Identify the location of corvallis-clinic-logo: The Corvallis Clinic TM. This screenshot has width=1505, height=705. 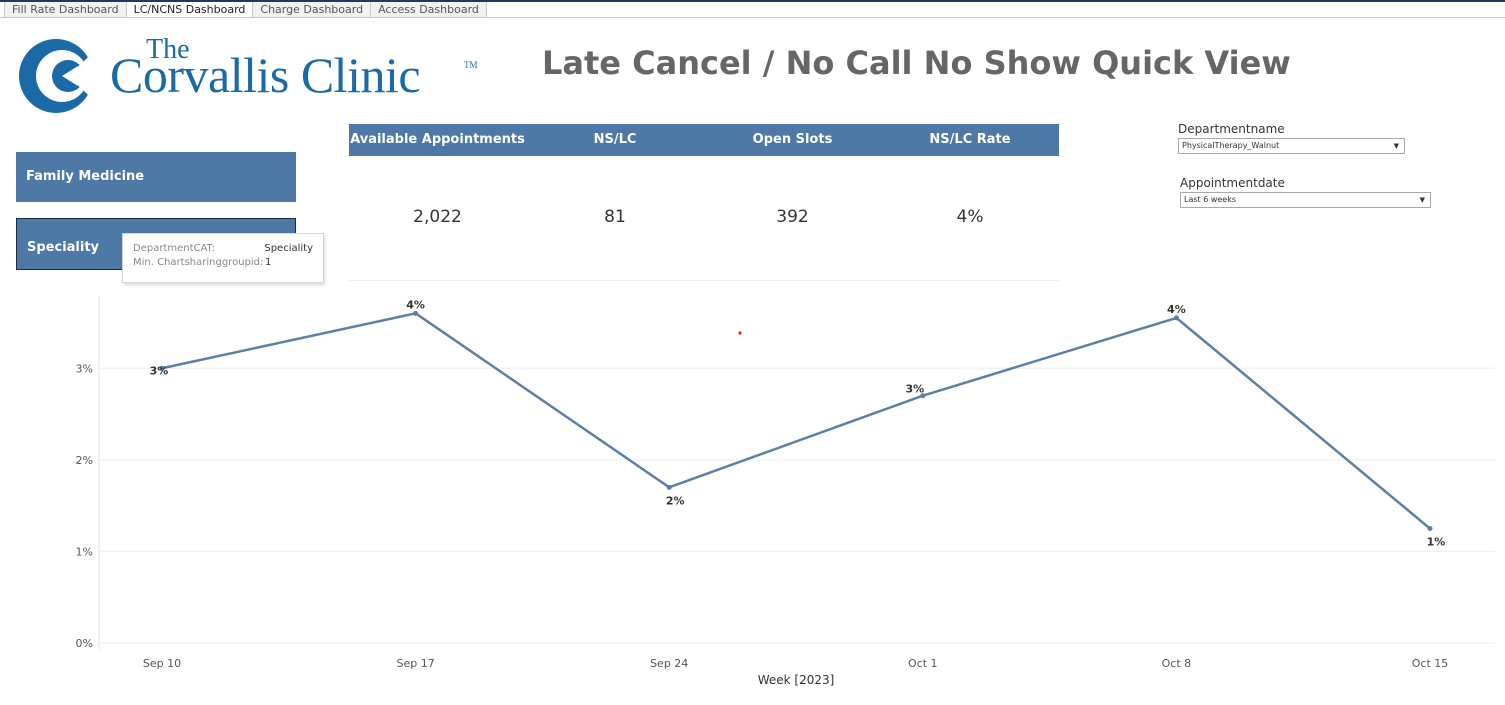
(253, 74).